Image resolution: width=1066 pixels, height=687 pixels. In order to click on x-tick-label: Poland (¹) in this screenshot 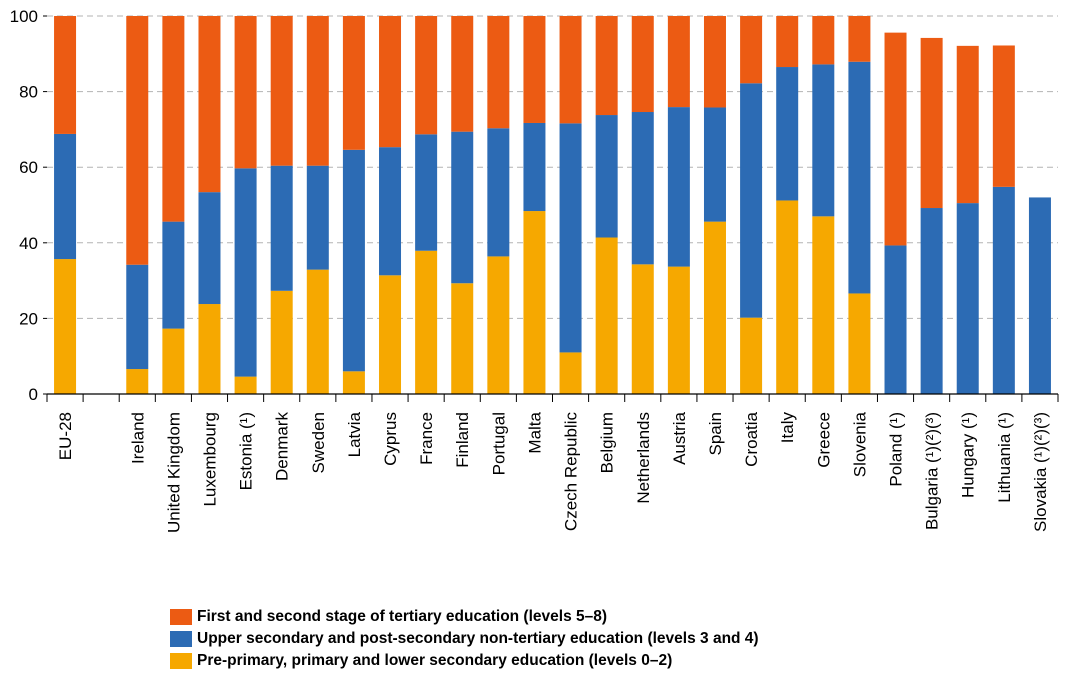, I will do `click(896, 449)`.